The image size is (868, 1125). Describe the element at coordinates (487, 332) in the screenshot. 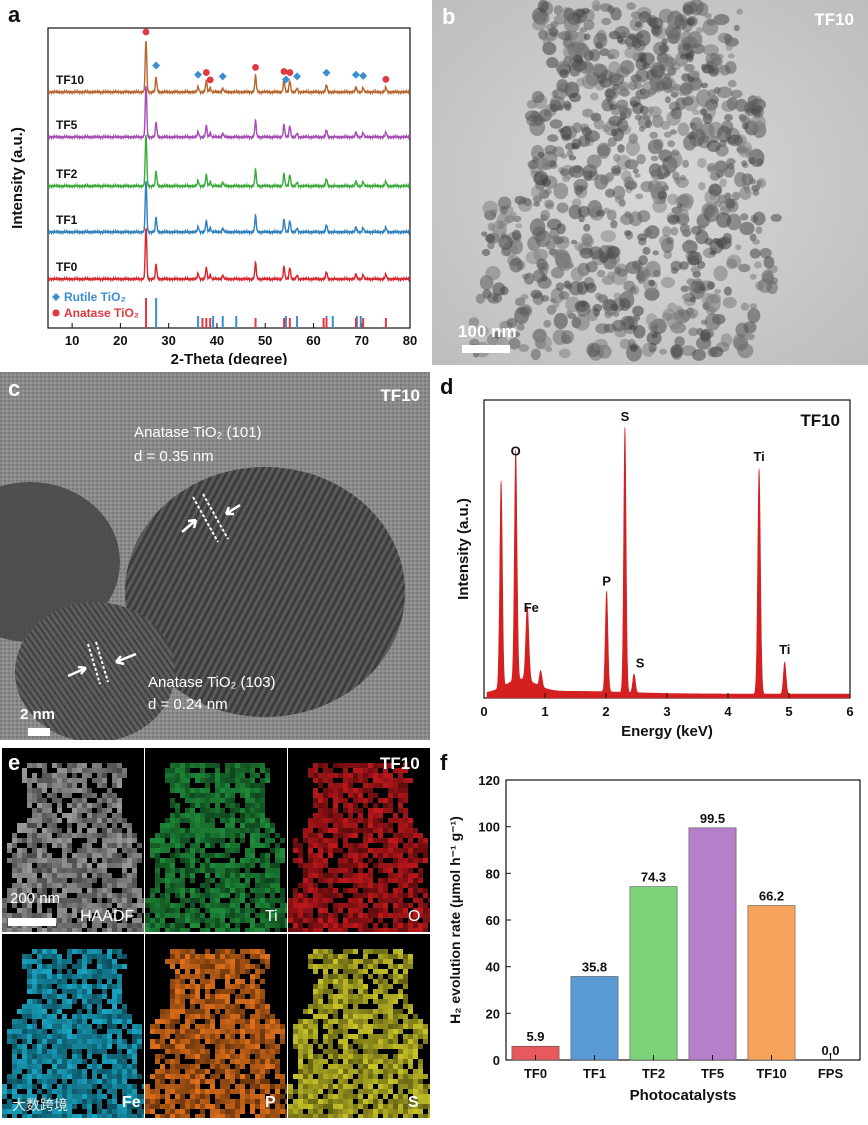

I see `scale-label-b: 100 nm` at that location.